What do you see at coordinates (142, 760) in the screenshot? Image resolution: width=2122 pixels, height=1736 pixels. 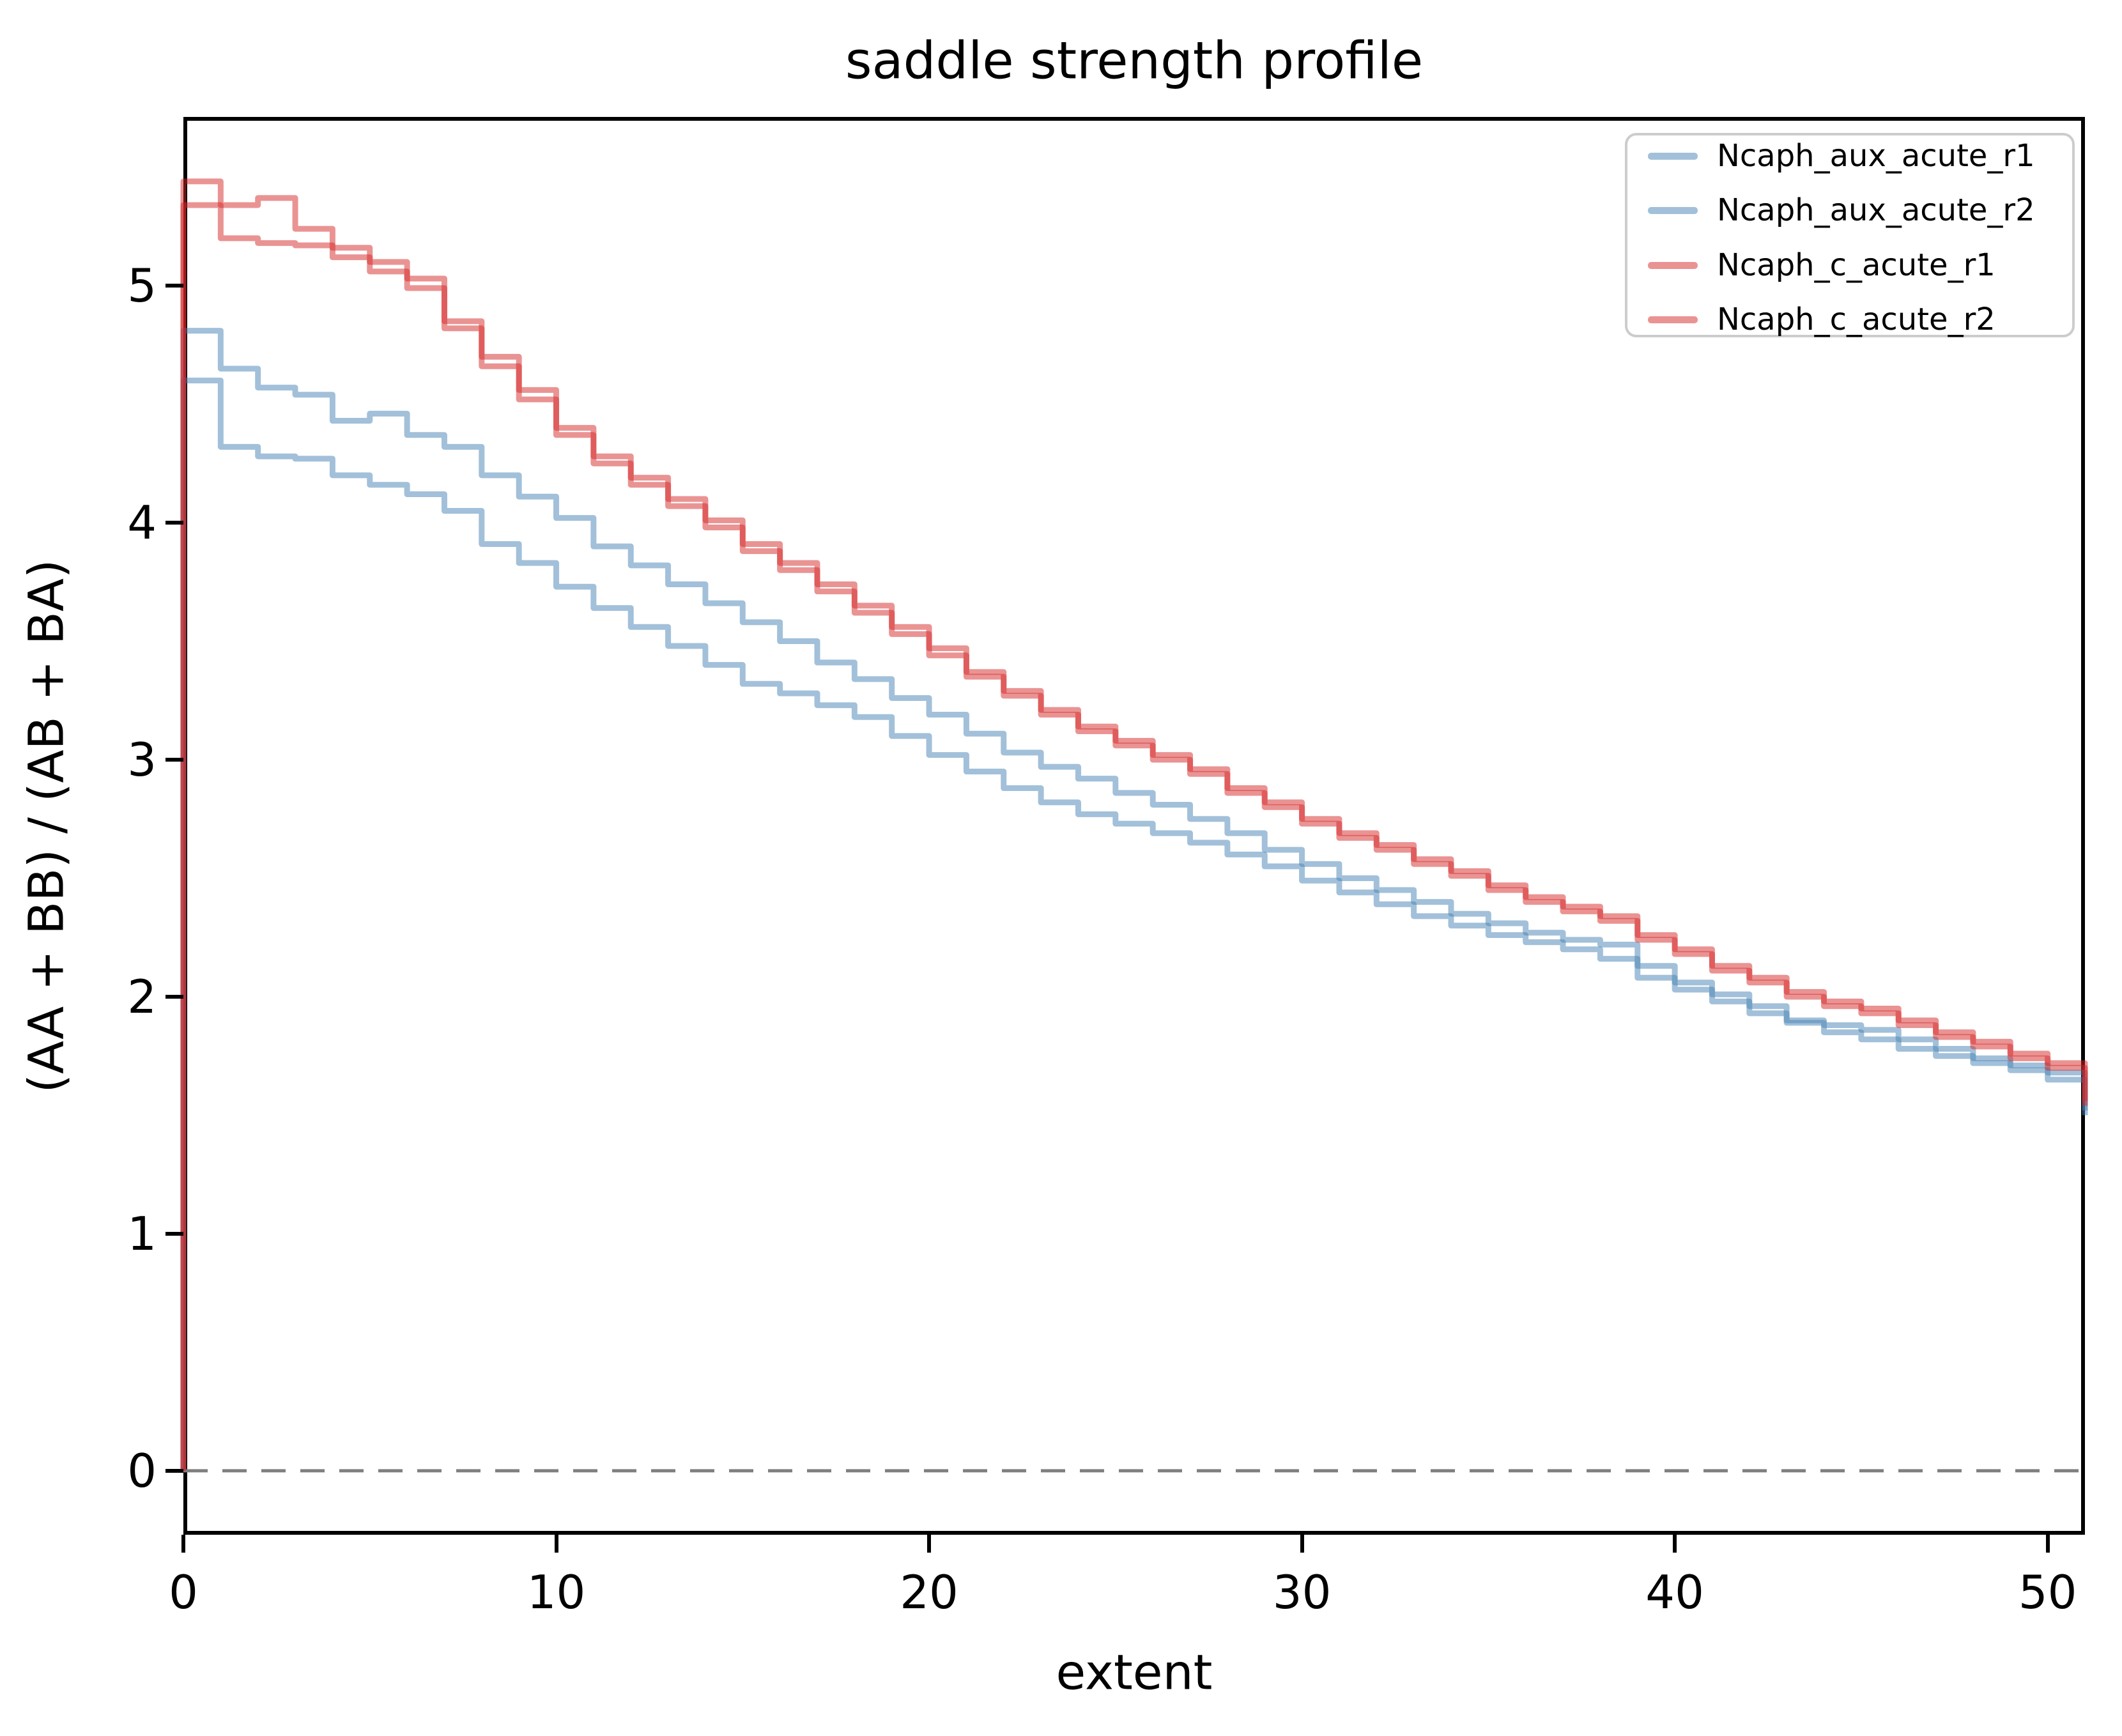 I see `y-tick-label-3: 3` at bounding box center [142, 760].